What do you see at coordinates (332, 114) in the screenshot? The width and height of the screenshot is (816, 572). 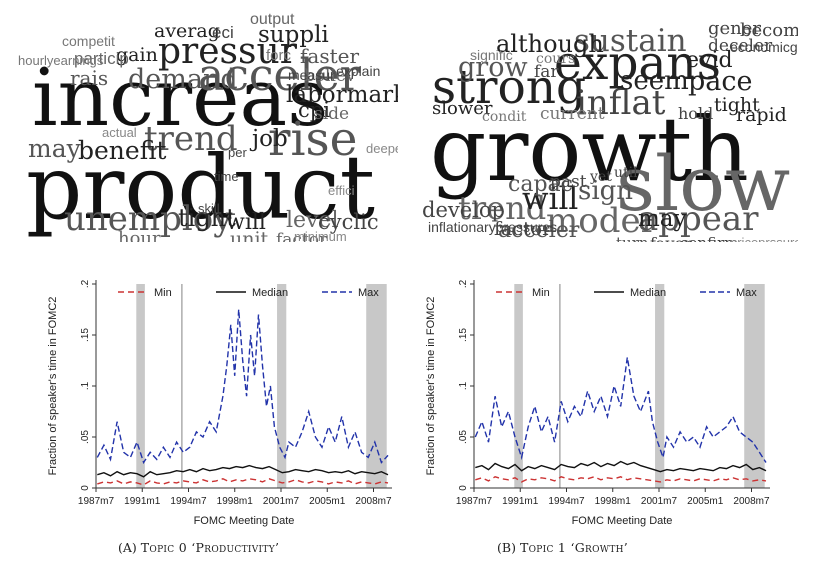 I see `cloud-word-side: side` at bounding box center [332, 114].